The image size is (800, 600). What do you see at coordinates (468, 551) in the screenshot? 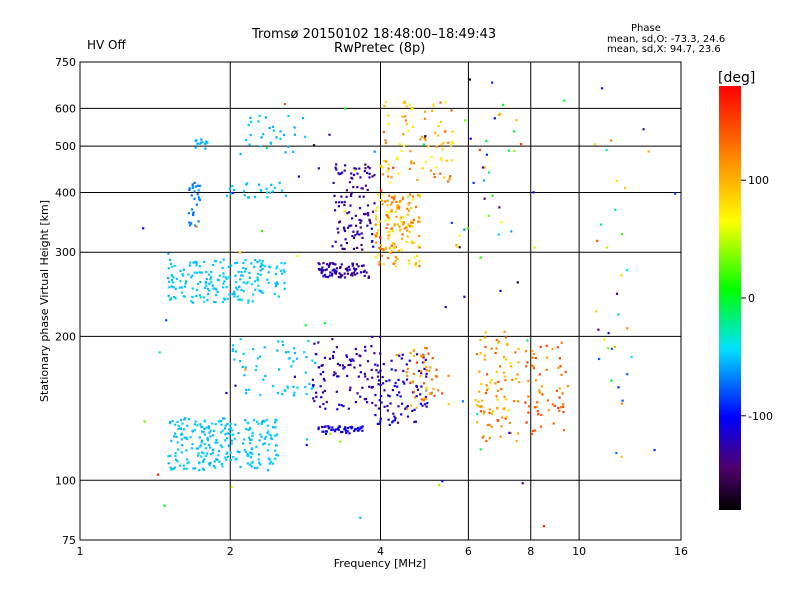
I see `x-tick-label: 6` at bounding box center [468, 551].